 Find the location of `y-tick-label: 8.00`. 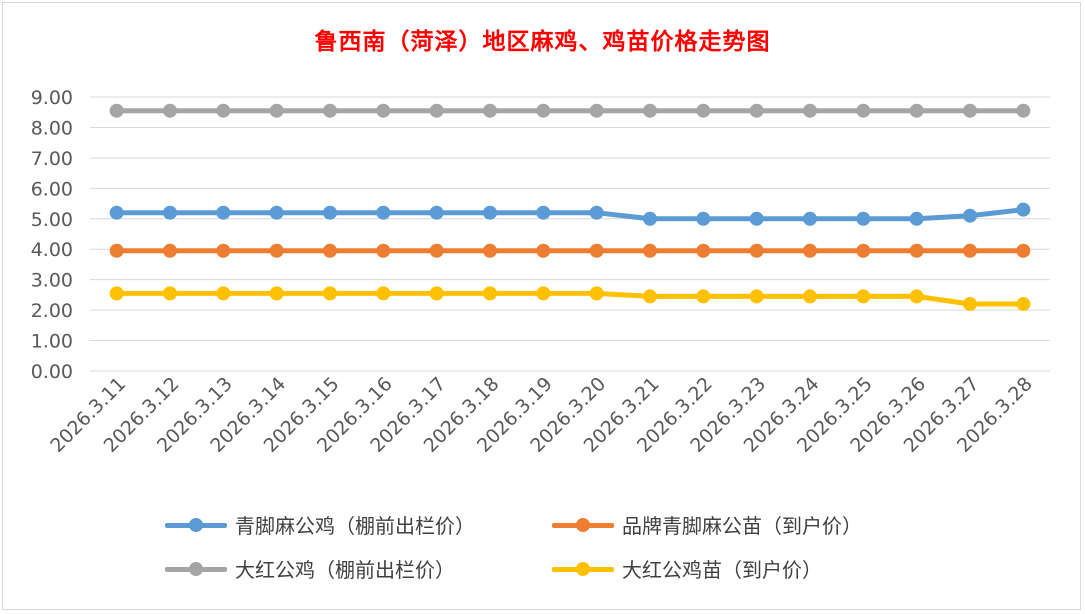

y-tick-label: 8.00 is located at coordinates (52, 128).